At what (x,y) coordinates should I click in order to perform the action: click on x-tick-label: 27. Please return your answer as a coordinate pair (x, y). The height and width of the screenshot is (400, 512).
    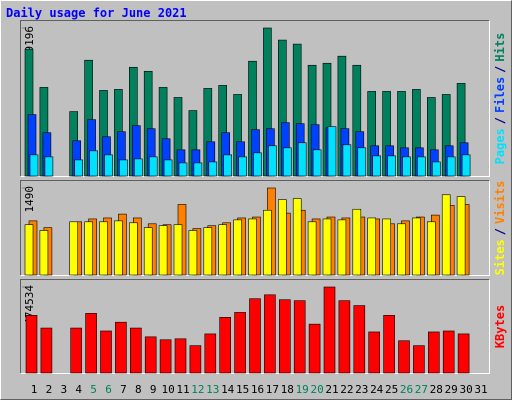
    Looking at the image, I should click on (421, 389).